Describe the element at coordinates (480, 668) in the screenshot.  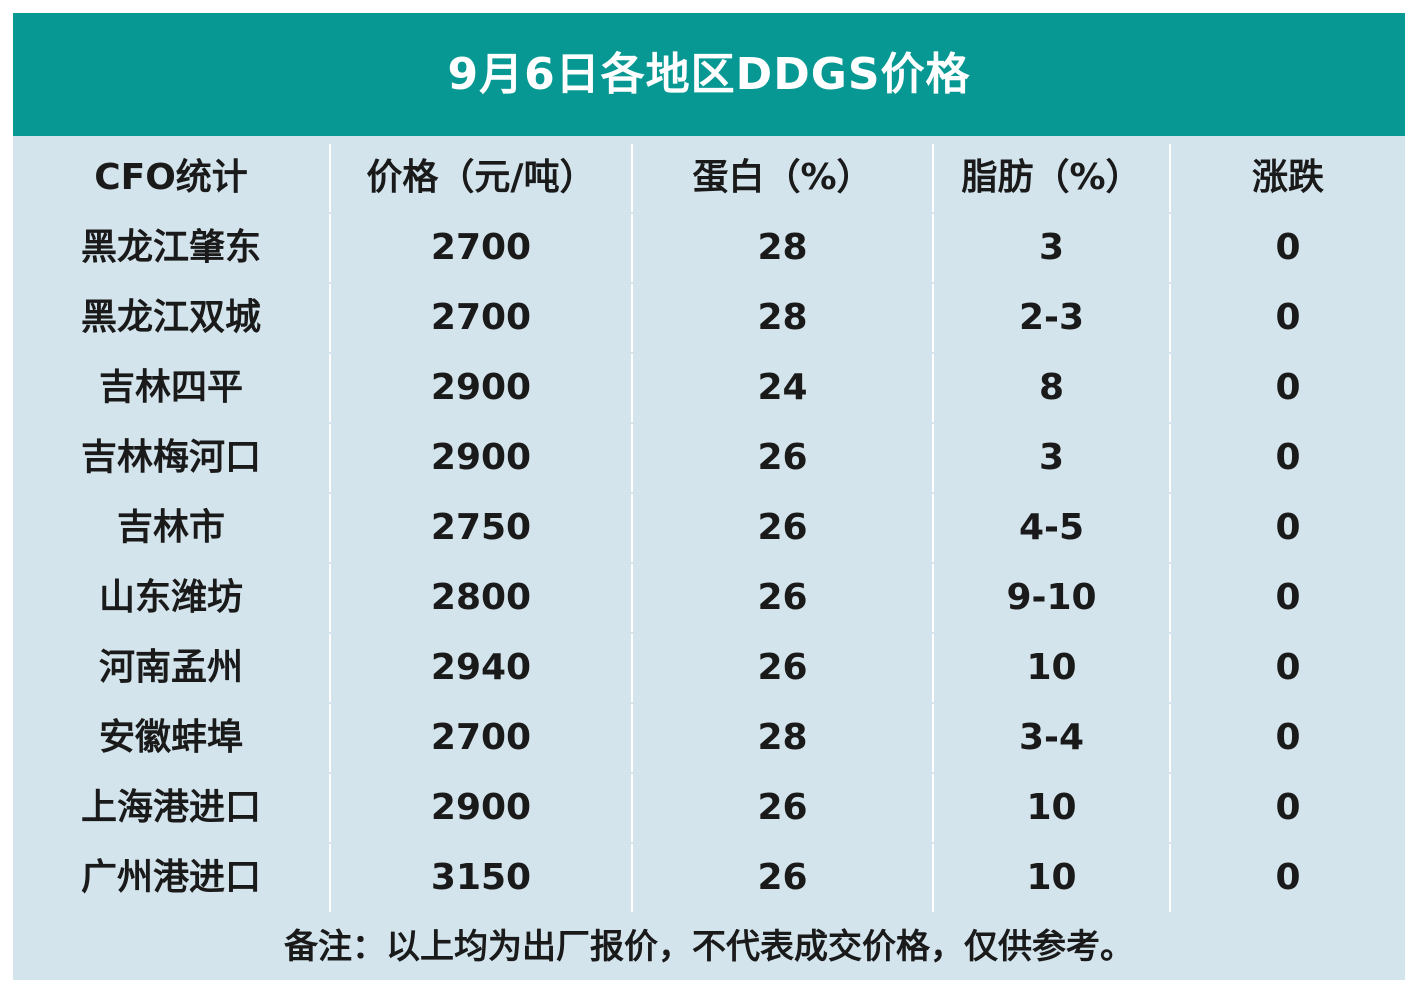
I see `price-cell: 2940` at that location.